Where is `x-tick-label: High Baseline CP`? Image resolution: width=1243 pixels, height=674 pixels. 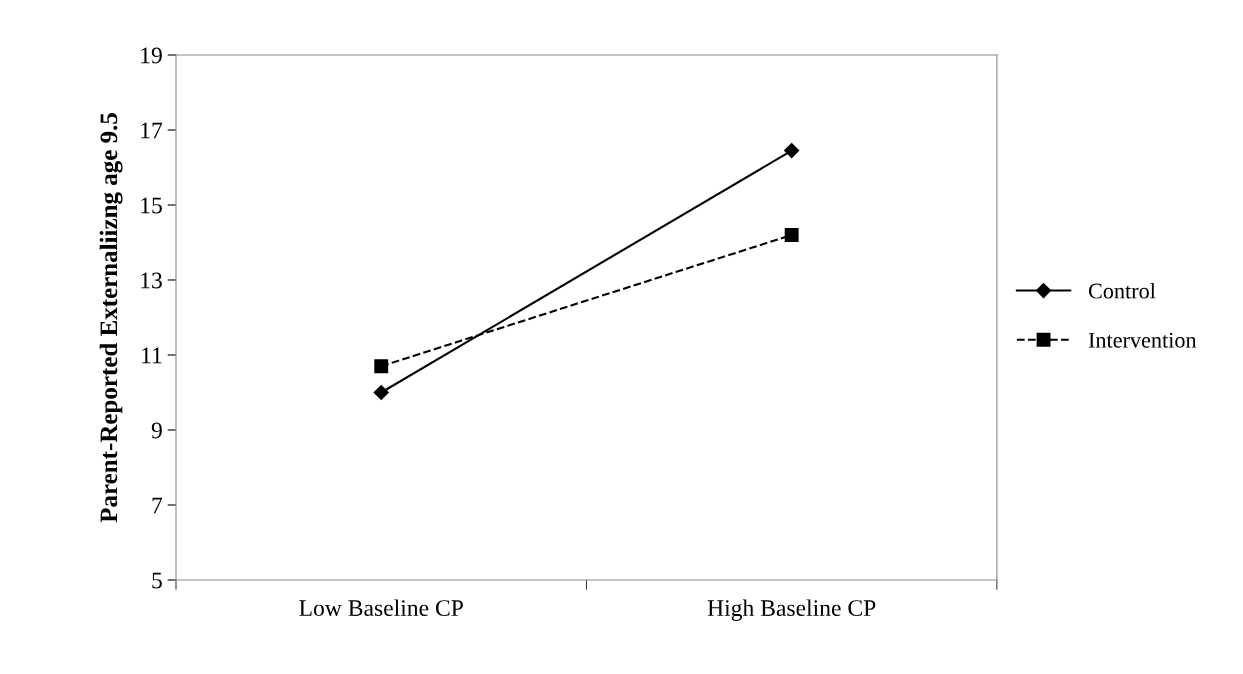 x-tick-label: High Baseline CP is located at coordinates (791, 610).